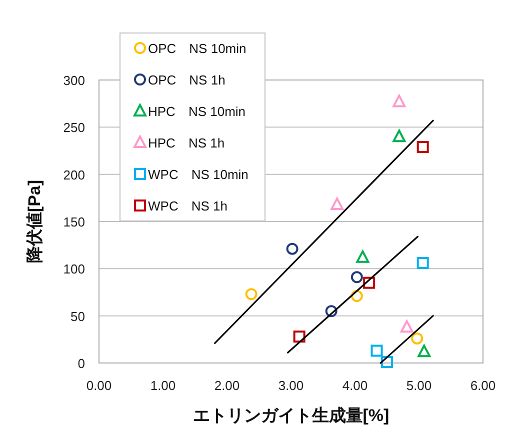 Image resolution: width=517 pixels, height=433 pixels. What do you see at coordinates (355, 385) in the screenshot?
I see `x-tick-label: 4.00` at bounding box center [355, 385].